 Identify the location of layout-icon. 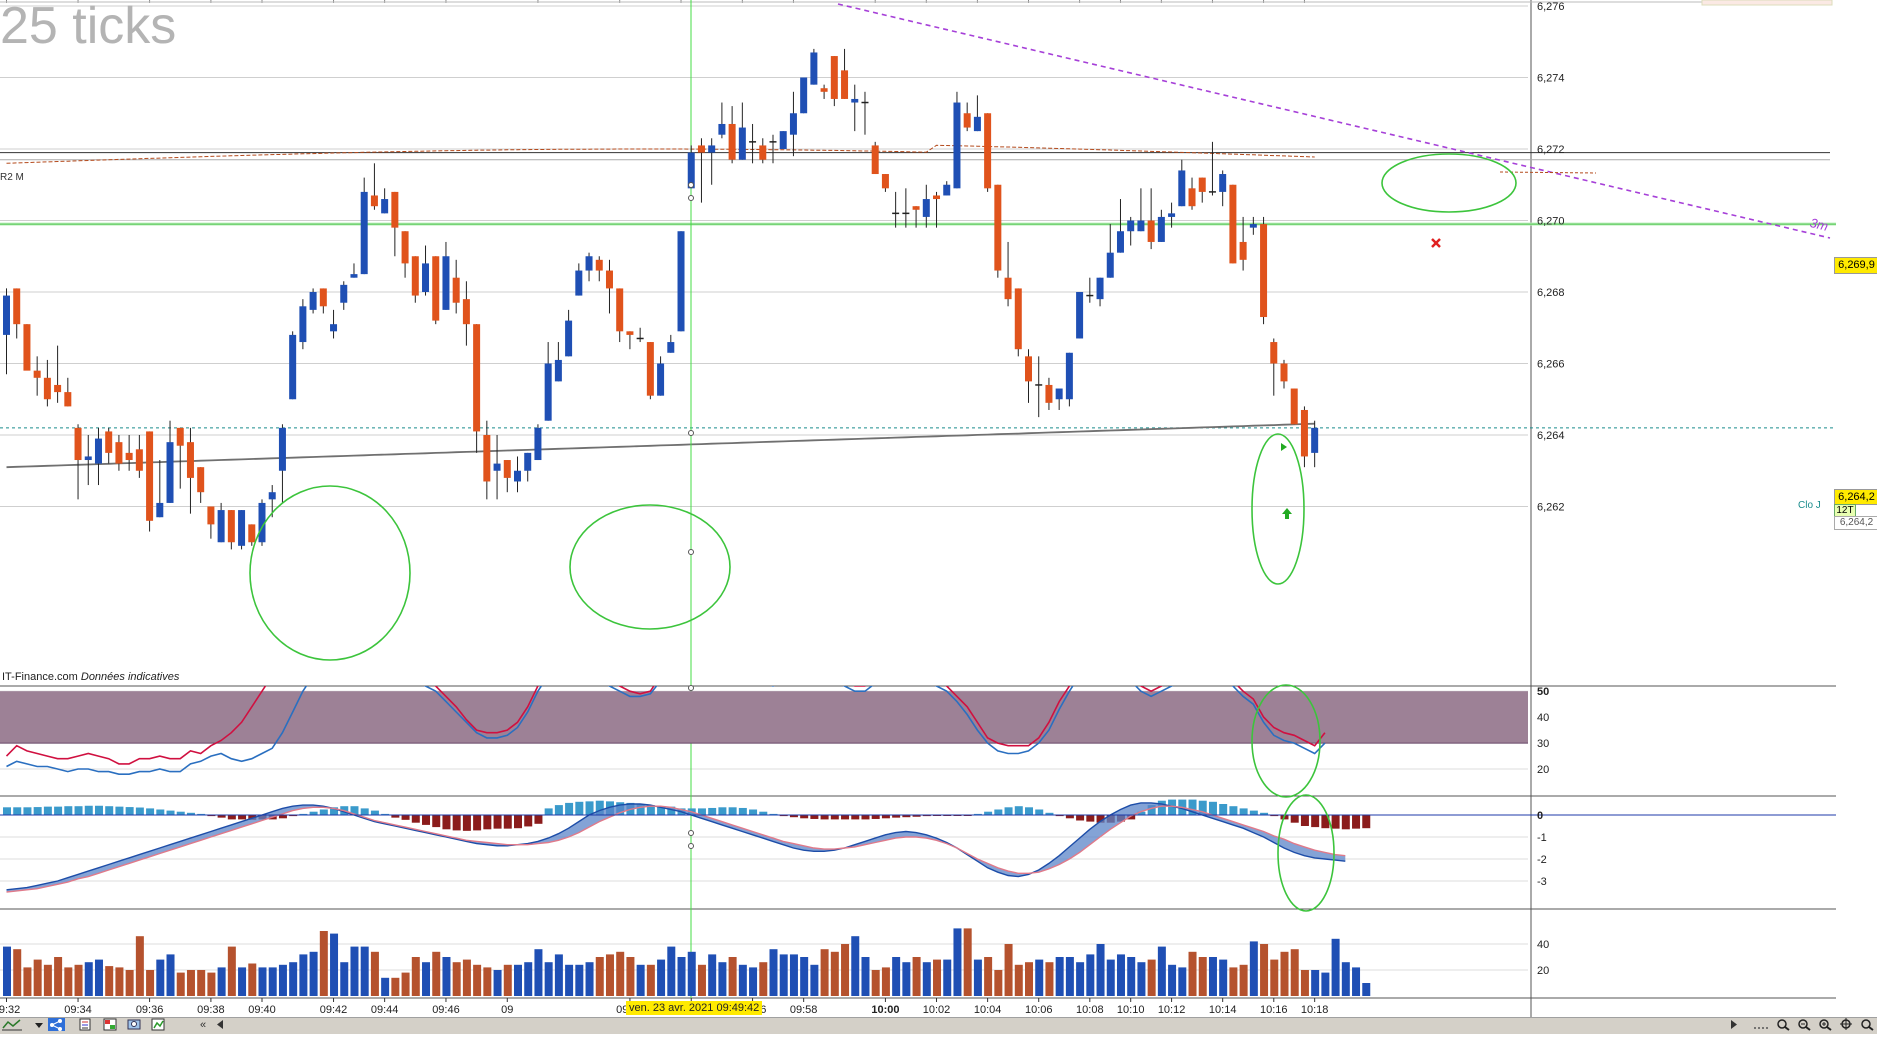
(110, 1024).